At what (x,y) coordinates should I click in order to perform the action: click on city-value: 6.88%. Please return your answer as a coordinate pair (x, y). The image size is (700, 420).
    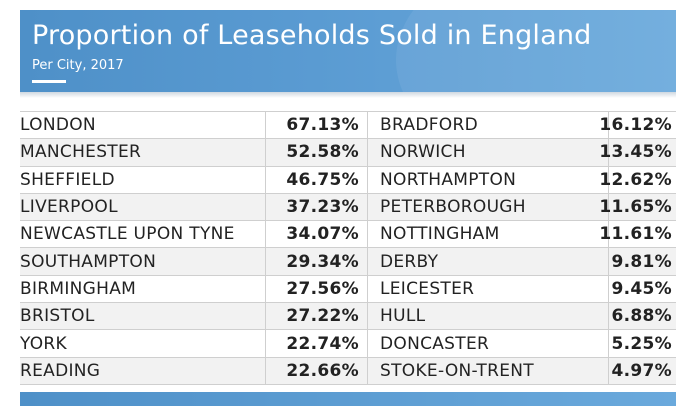
    Looking at the image, I should click on (642, 316).